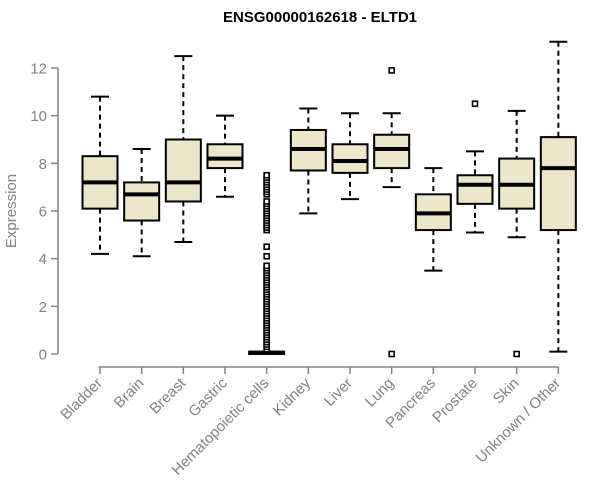  Describe the element at coordinates (320, 17) in the screenshot. I see `chart-title: ENSG00000162618 - ELTD1` at that location.